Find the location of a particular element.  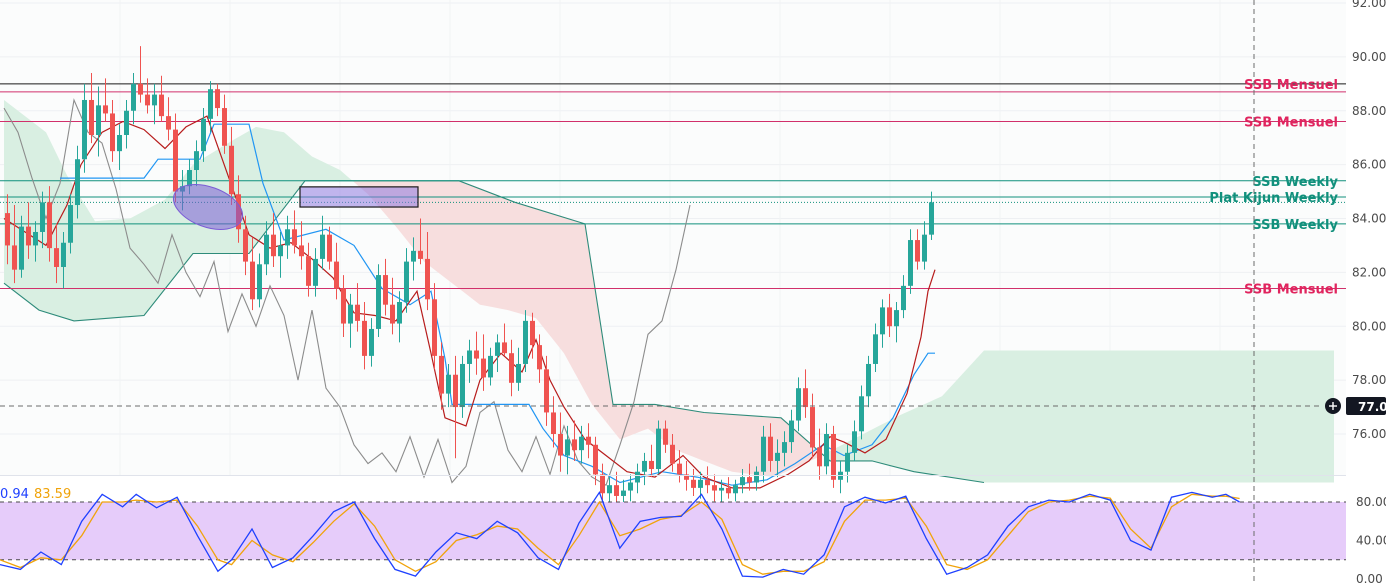

stoch-d-line is located at coordinates (620, 534).